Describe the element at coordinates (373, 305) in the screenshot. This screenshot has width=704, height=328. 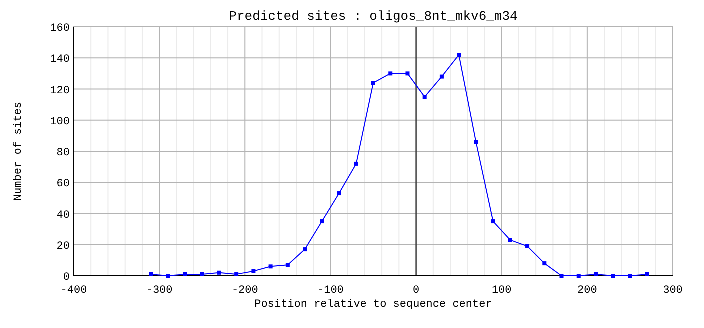
I see `x-axis-title: Position relative to sequence center` at that location.